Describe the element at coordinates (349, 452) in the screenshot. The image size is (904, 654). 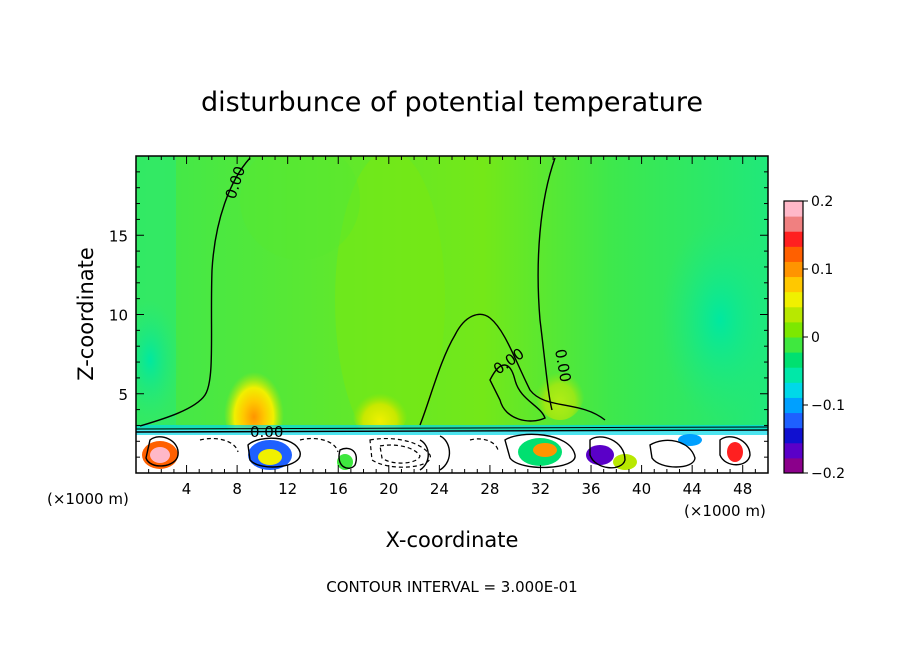
I see `contour-lines-dashed` at that location.